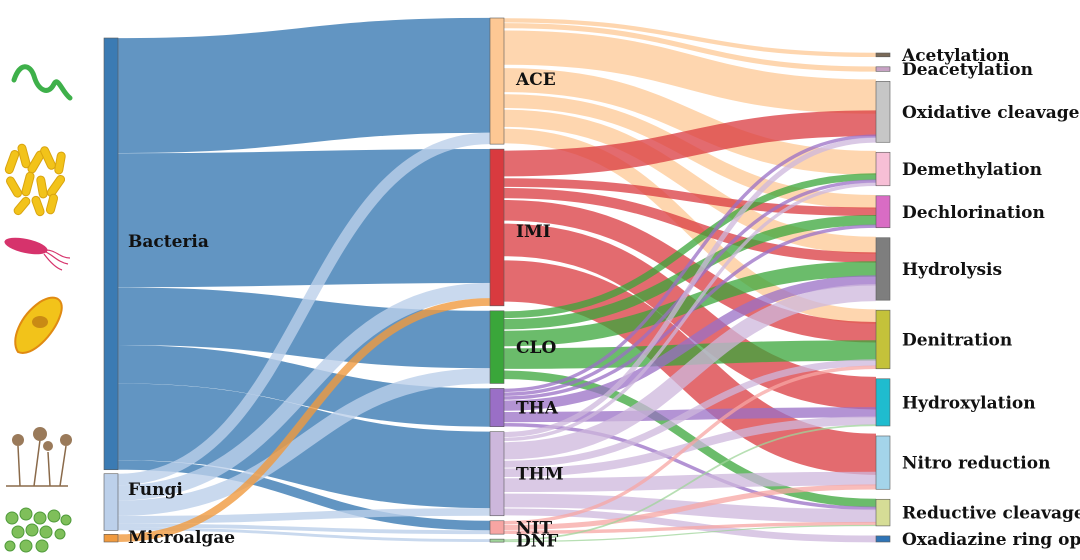  What do you see at coordinates (991, 540) in the screenshot?
I see `label-oxadiazine: Oxadiazine ring open` at bounding box center [991, 540].